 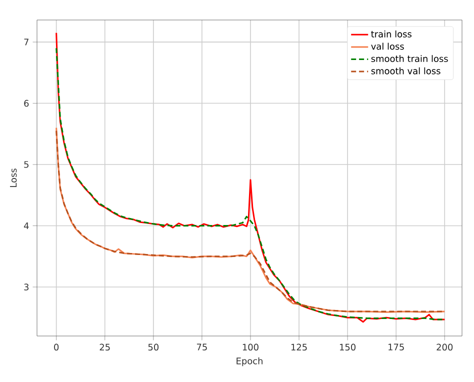 I want to click on y-axis-title: Loss, so click(x=13, y=177).